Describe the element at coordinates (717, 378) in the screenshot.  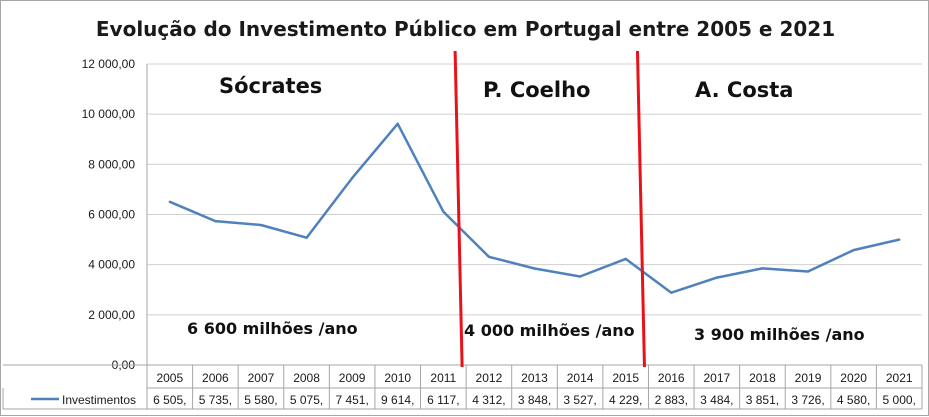
I see `x-tick-label: 2017` at that location.